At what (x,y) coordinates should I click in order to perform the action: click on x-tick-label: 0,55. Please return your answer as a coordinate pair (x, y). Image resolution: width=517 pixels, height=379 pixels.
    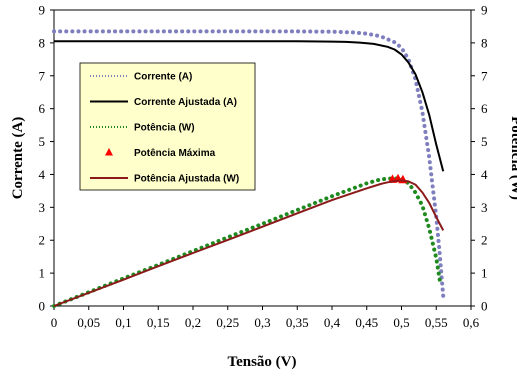
    Looking at the image, I should click on (436, 322).